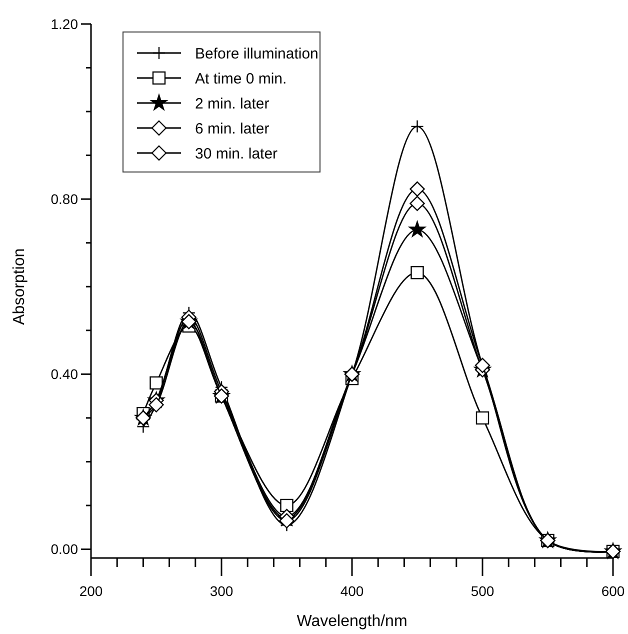  I want to click on y-tick-label: 0.40, so click(64, 374).